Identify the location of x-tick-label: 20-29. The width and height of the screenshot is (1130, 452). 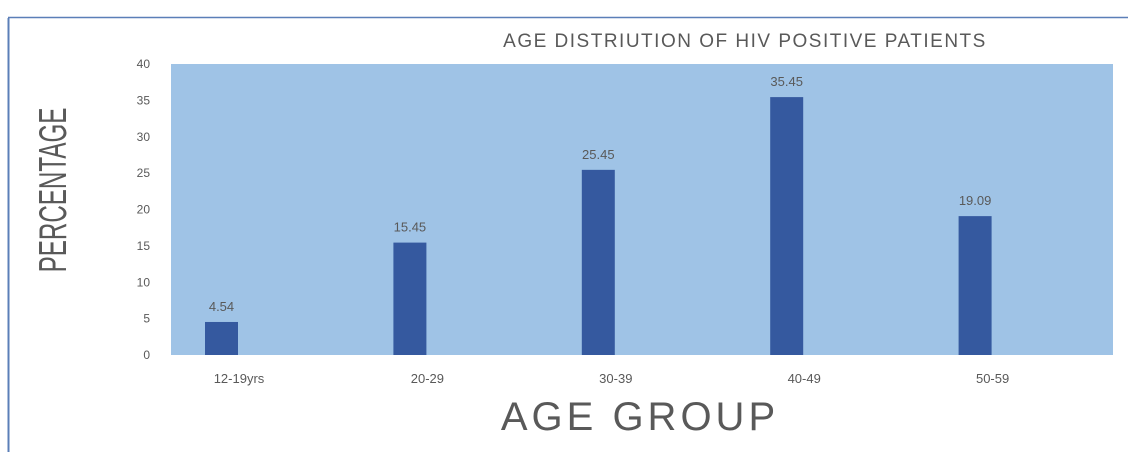
(427, 378).